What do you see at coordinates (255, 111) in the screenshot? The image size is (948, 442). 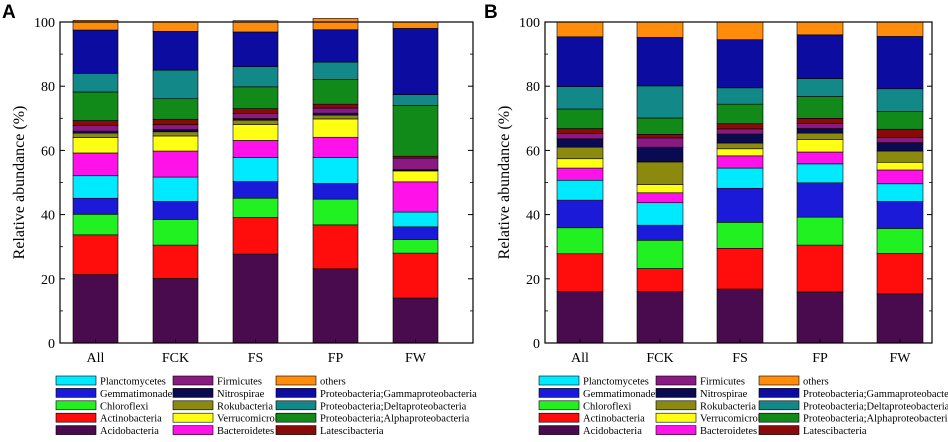 I see `bar-segment-fs-latescibacteria` at bounding box center [255, 111].